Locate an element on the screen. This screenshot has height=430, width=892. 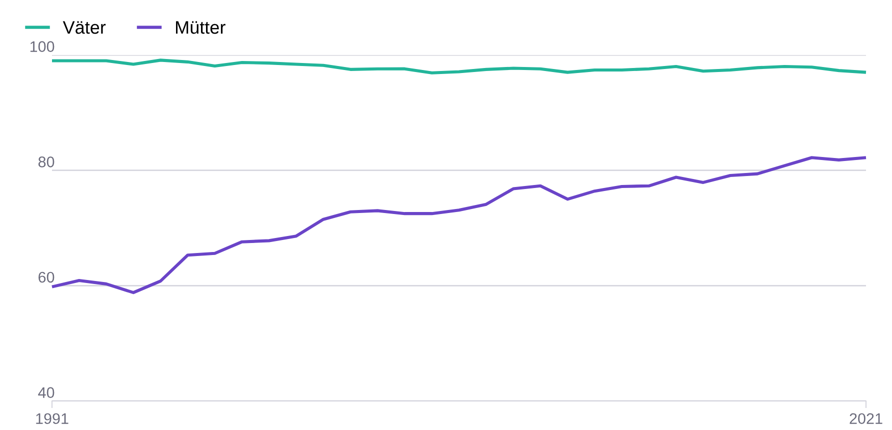
y-tick-label: 100 is located at coordinates (42, 46).